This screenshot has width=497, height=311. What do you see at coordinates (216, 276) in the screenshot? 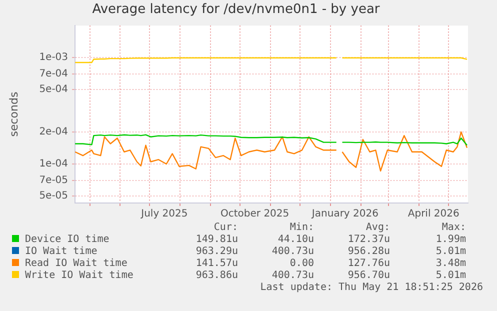
I see `text: 963.86u` at bounding box center [216, 276].